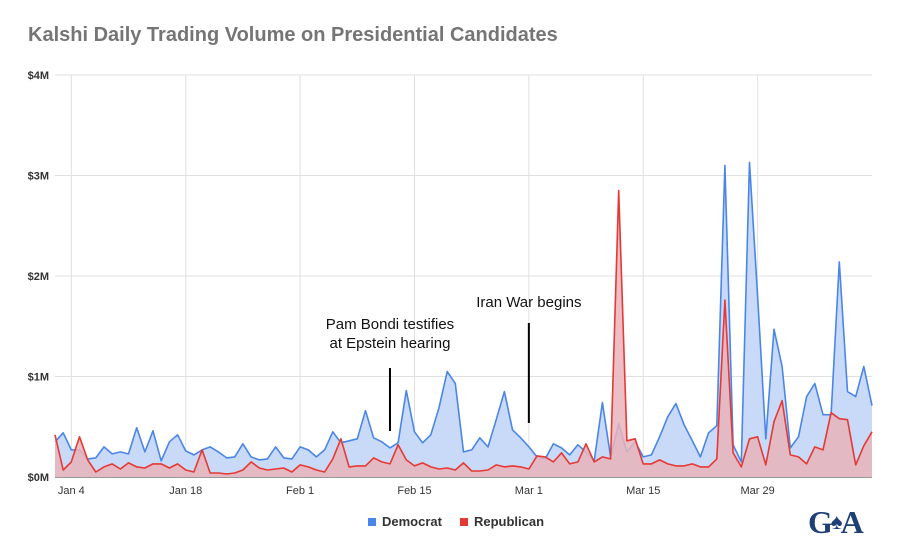  I want to click on legend-item-democrat: Democrat, so click(405, 521).